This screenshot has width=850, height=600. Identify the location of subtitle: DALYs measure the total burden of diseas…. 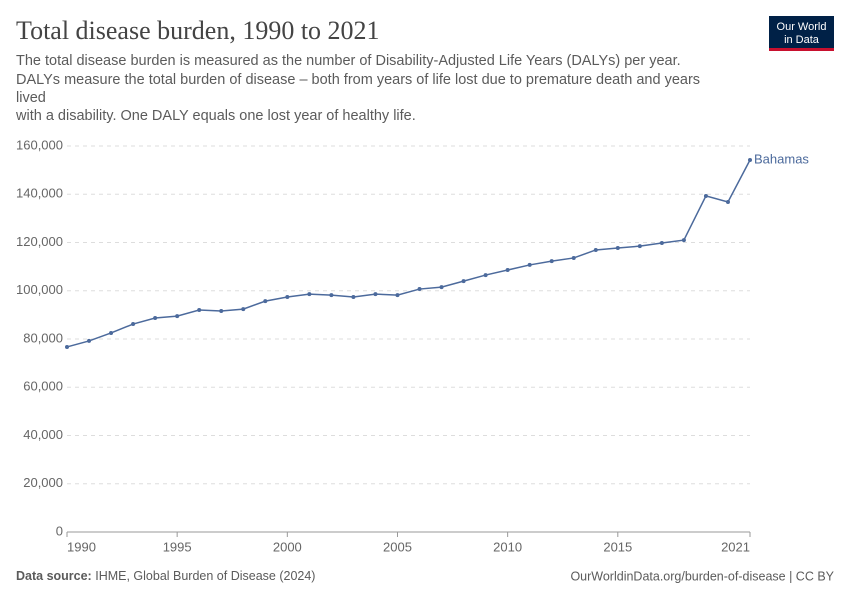
(358, 80).